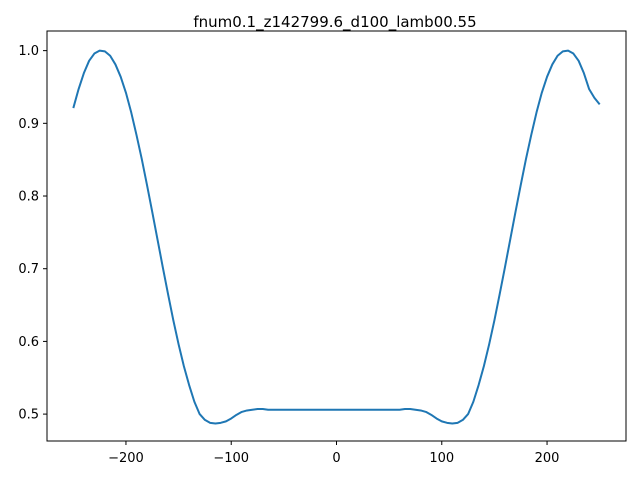 The height and width of the screenshot is (480, 640). I want to click on y-tick-label: 0.6, so click(28, 342).